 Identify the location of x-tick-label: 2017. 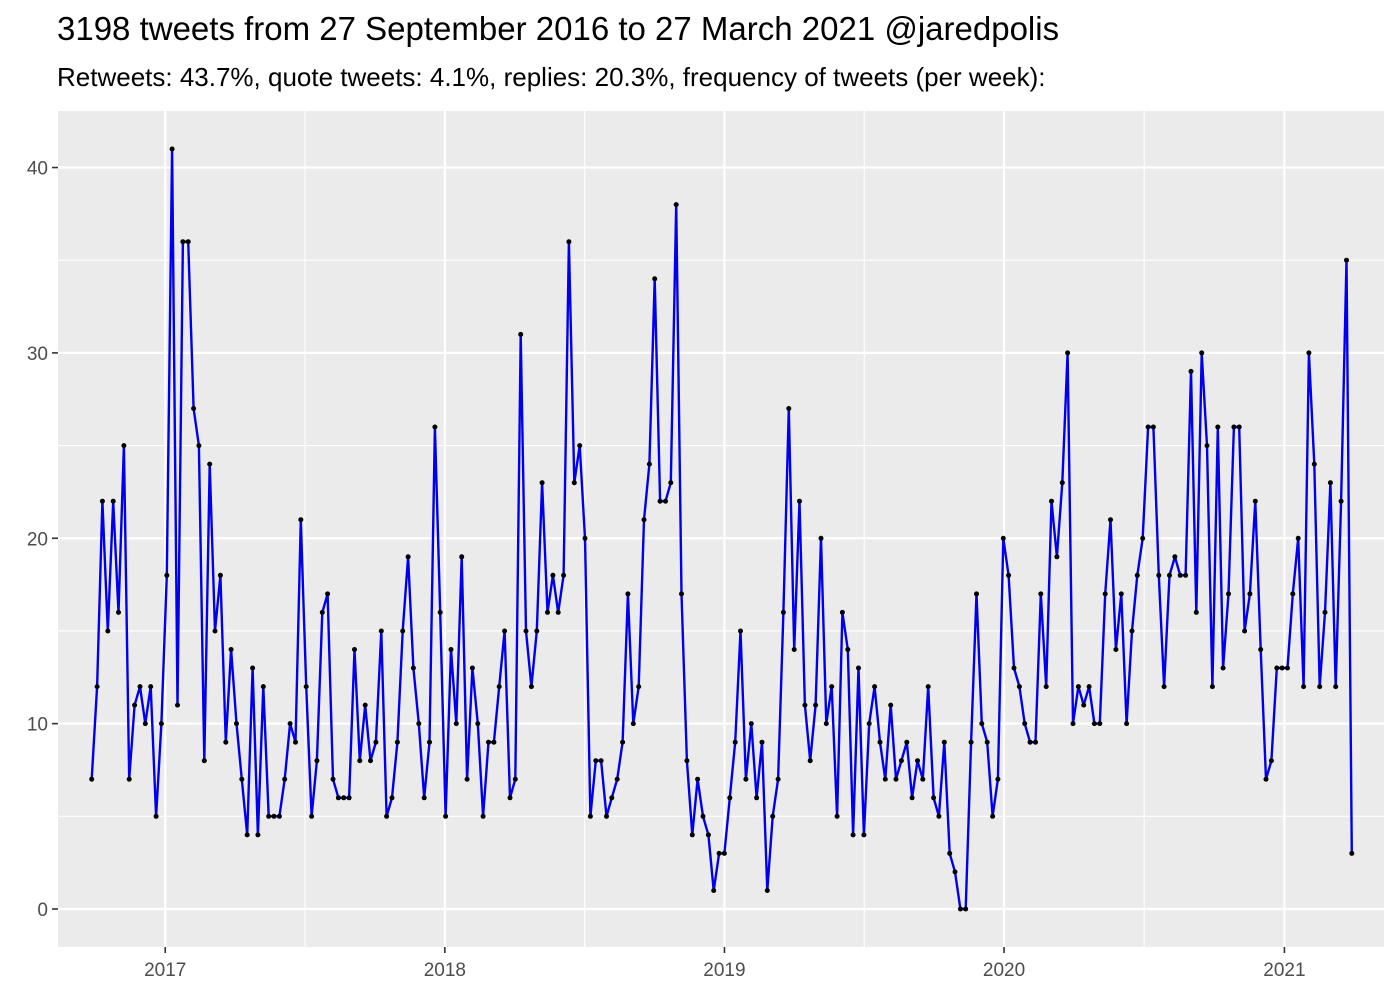
(165, 970).